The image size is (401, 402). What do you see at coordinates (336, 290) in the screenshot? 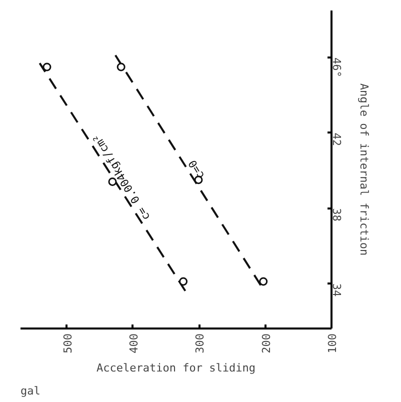
I see `y-tick-label: 34` at bounding box center [336, 290].